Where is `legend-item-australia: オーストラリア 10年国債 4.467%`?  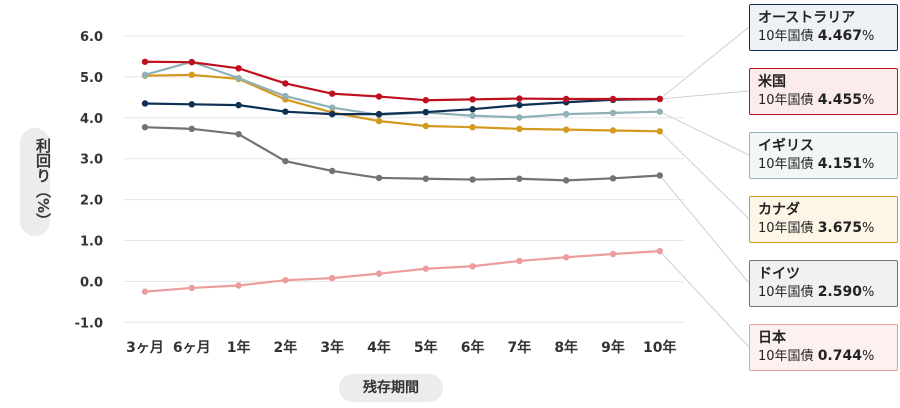 legend-item-australia: オーストラリア 10年国債 4.467% is located at coordinates (823, 27).